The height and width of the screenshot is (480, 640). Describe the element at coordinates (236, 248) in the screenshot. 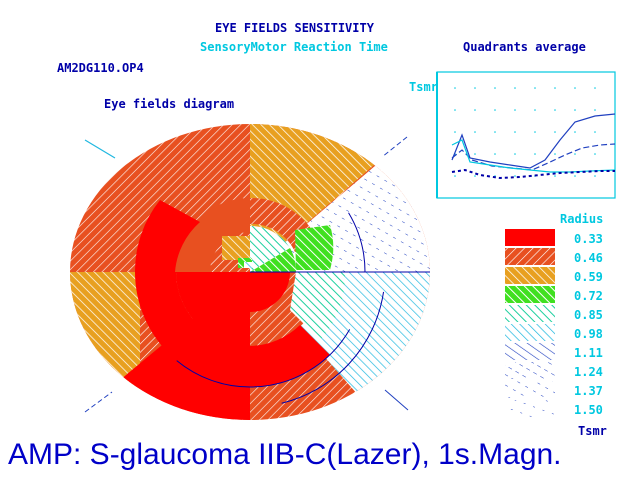

I see `eye-center-yellow` at that location.